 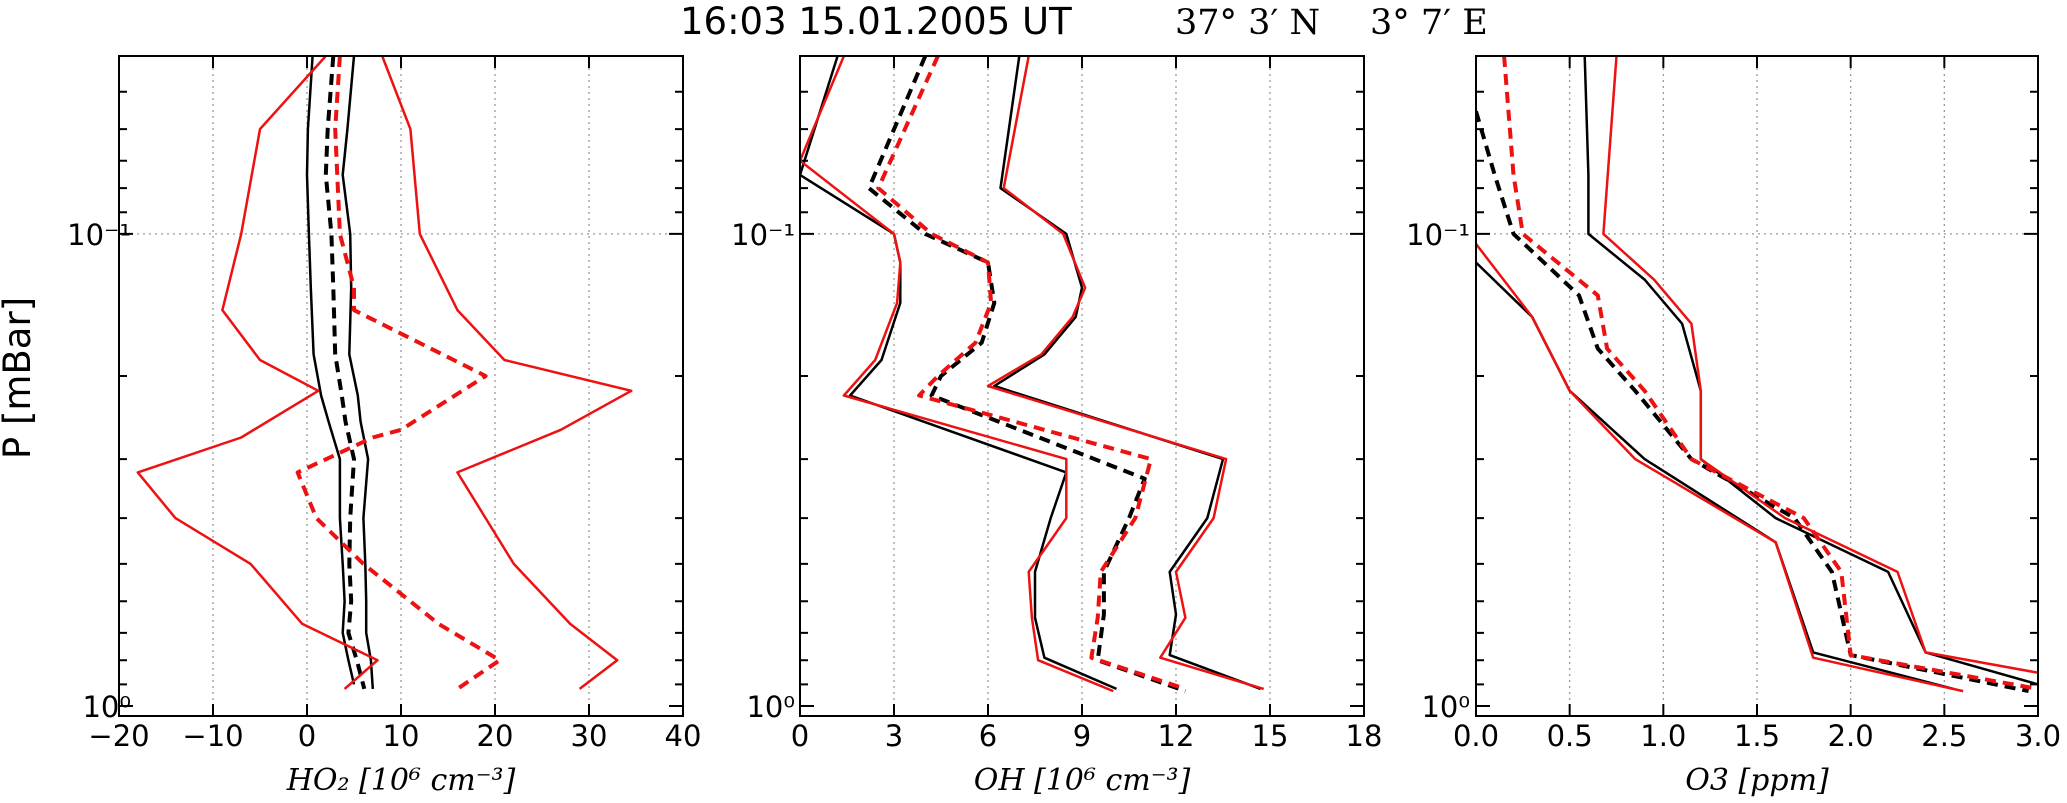 I want to click on x-tick-label: 30, so click(x=589, y=736).